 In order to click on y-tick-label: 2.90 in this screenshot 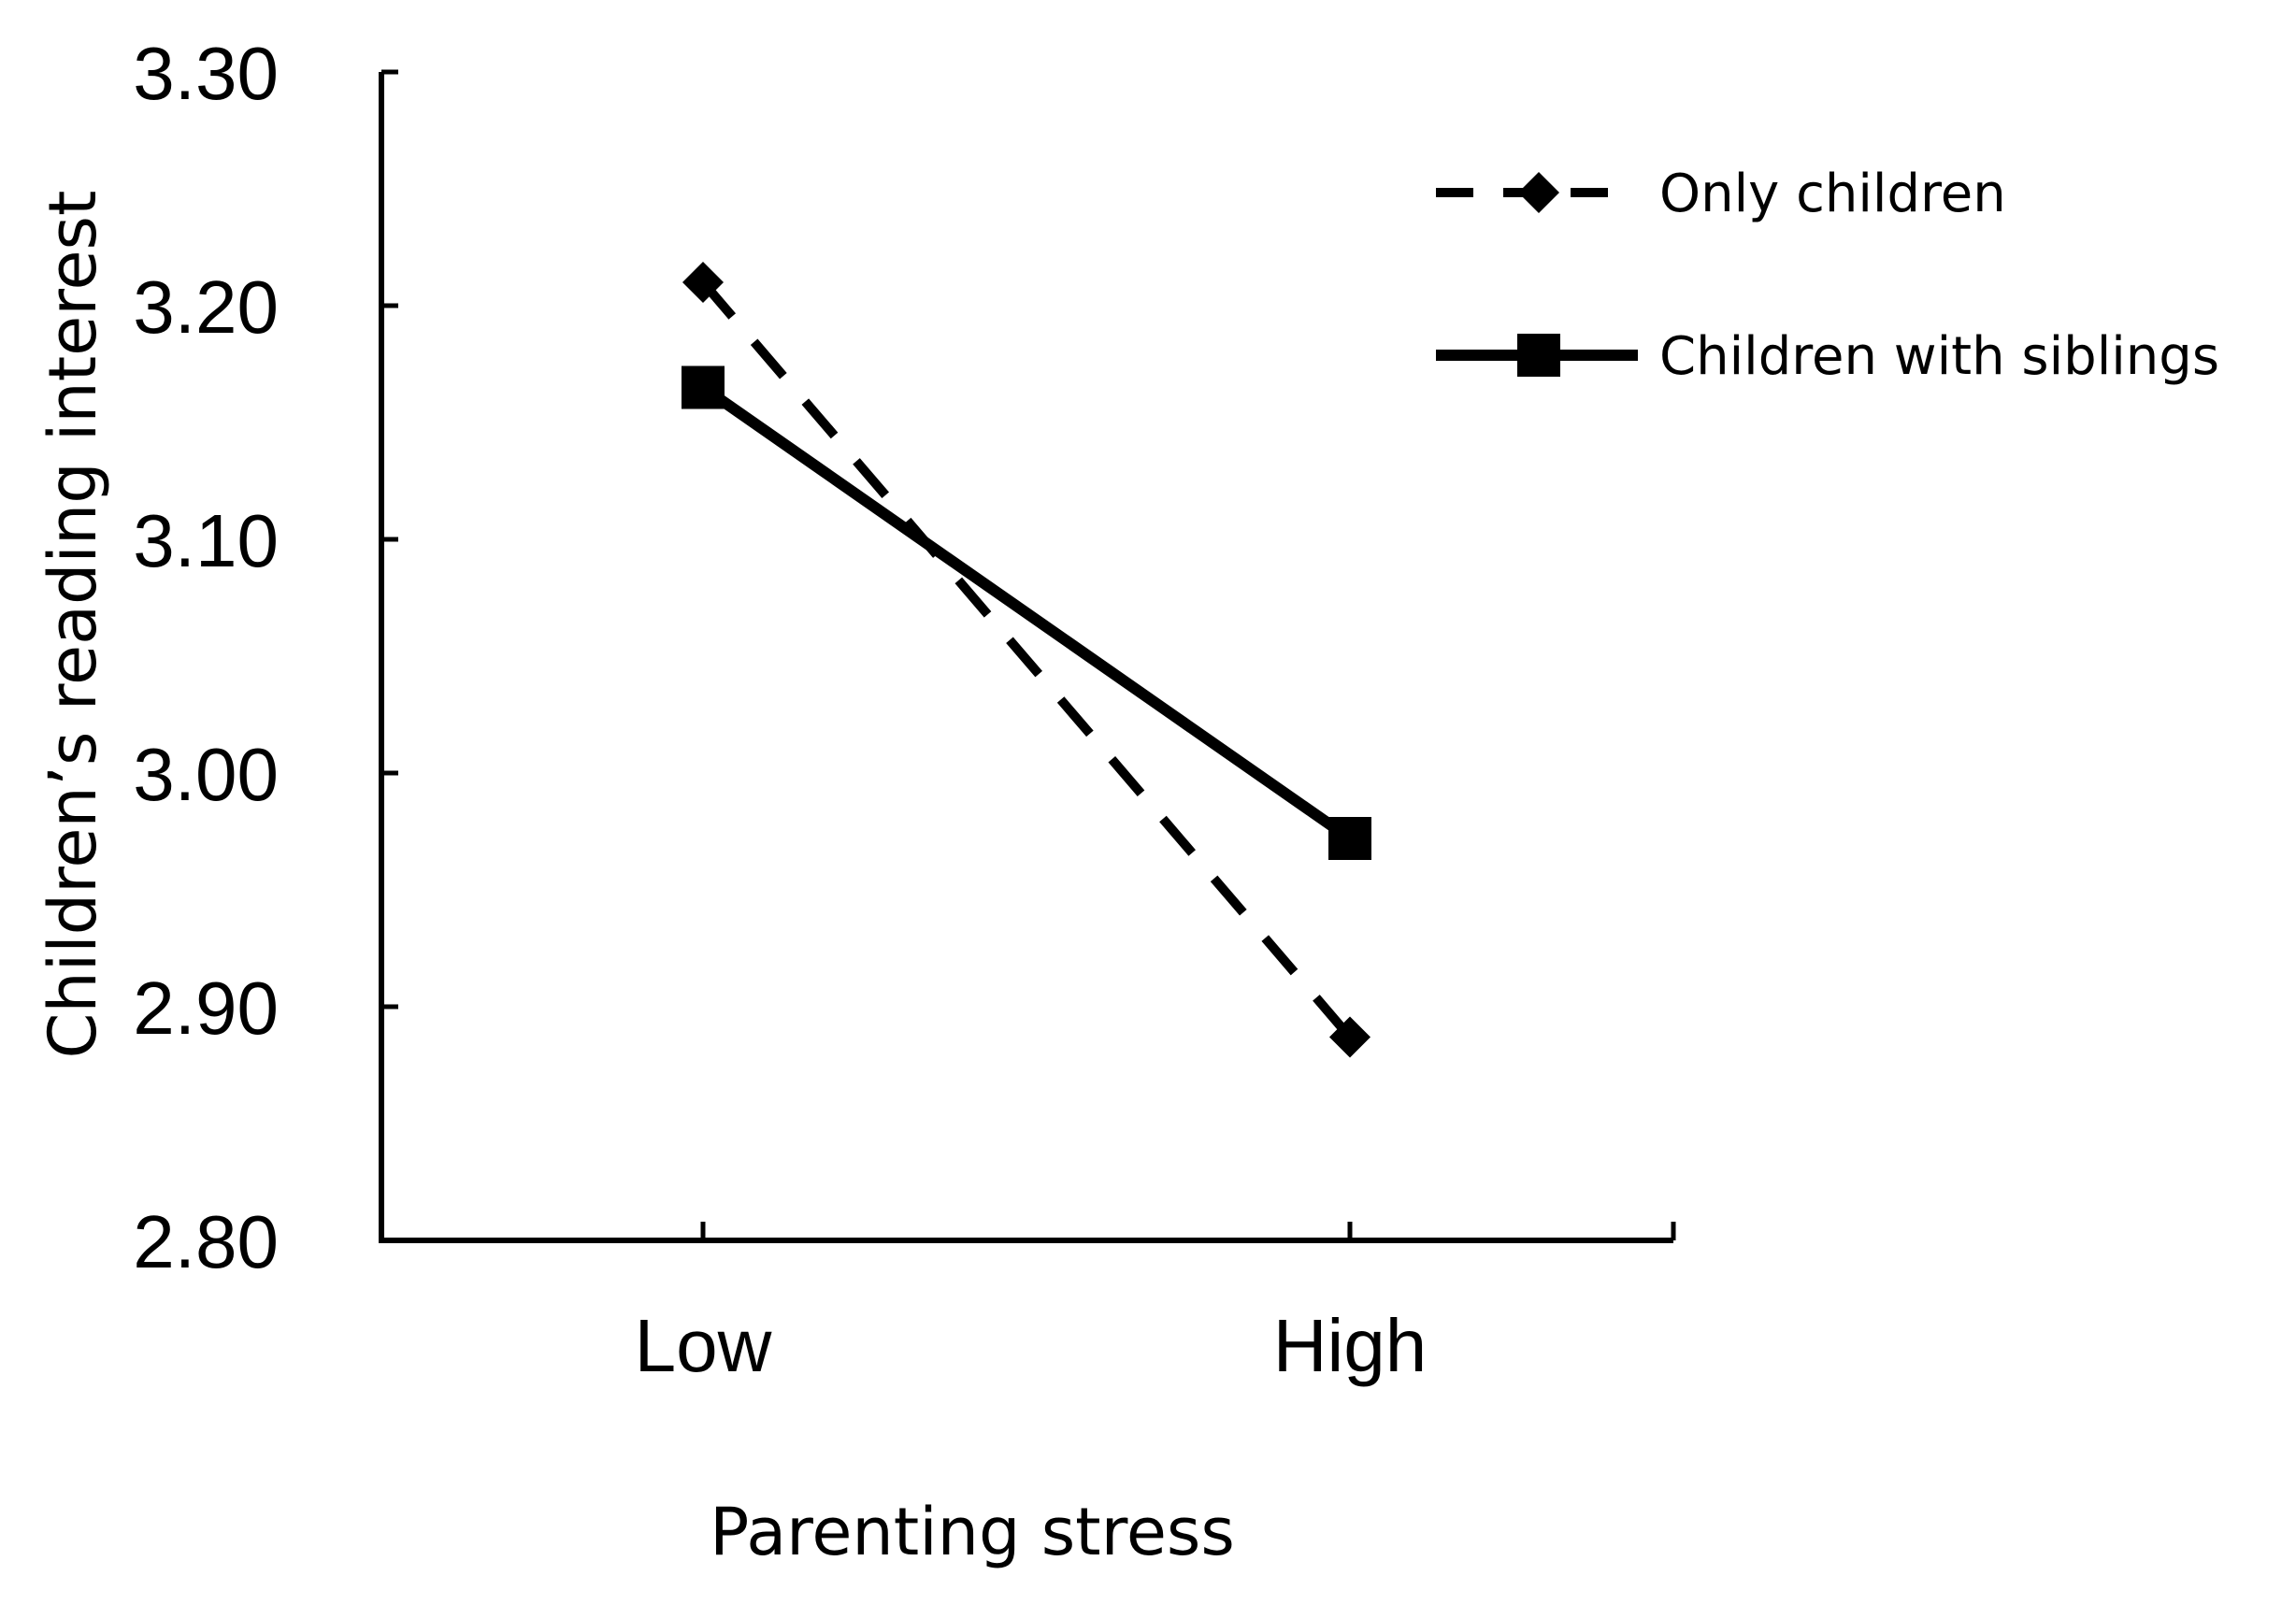, I will do `click(206, 1008)`.